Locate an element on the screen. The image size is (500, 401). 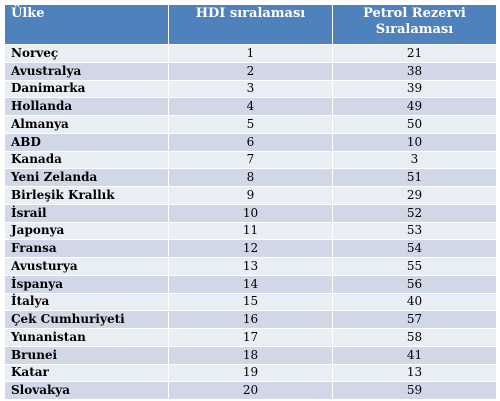
oil-rank-cell: 59 is located at coordinates (414, 390).